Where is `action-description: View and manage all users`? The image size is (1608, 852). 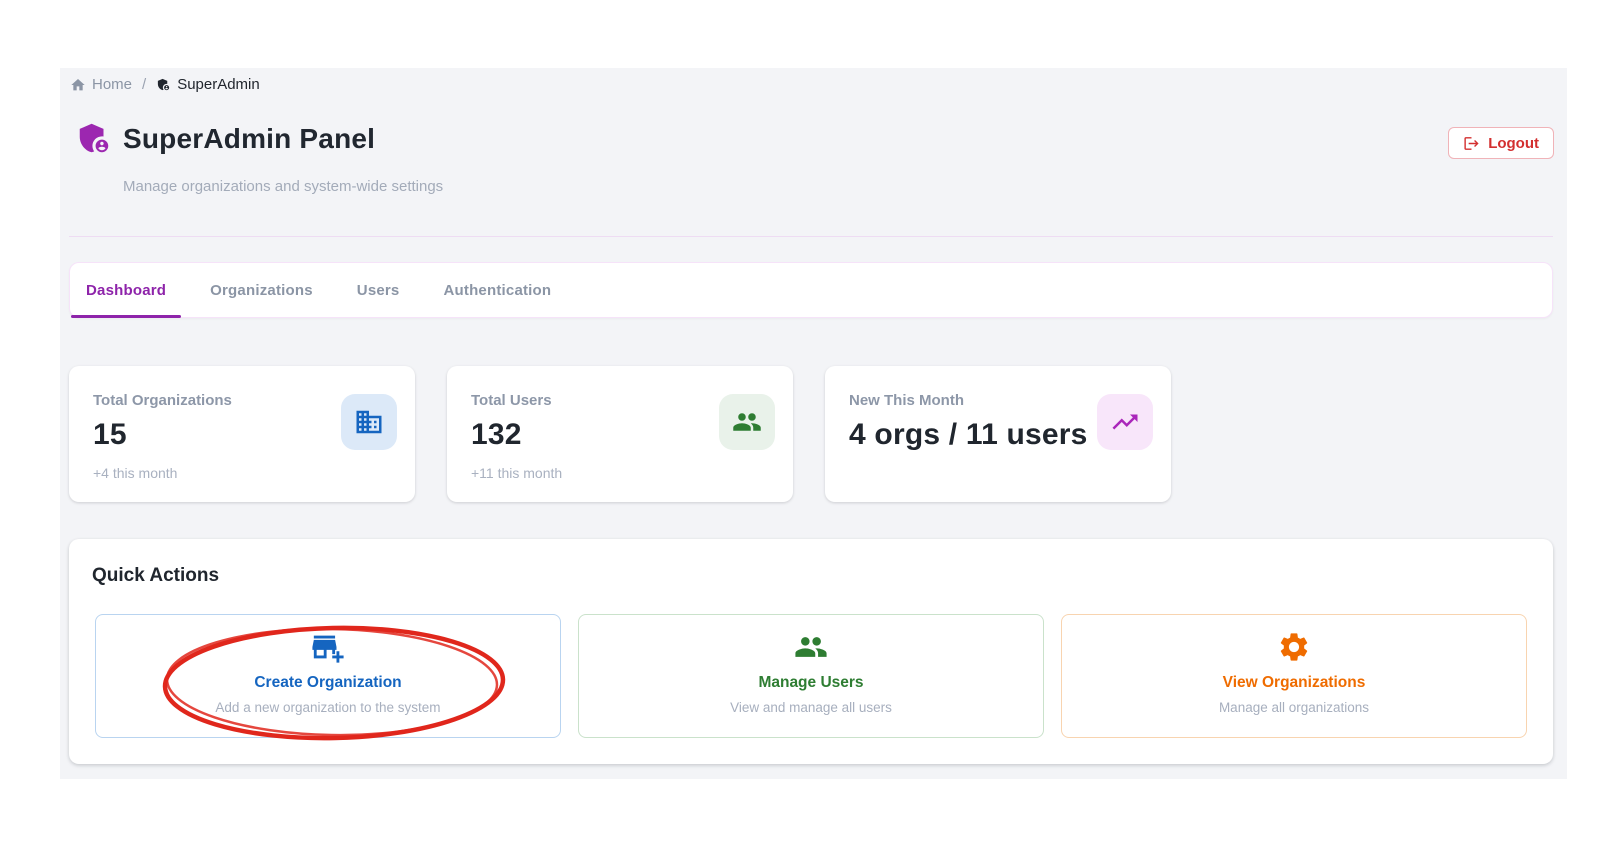 action-description: View and manage all users is located at coordinates (811, 707).